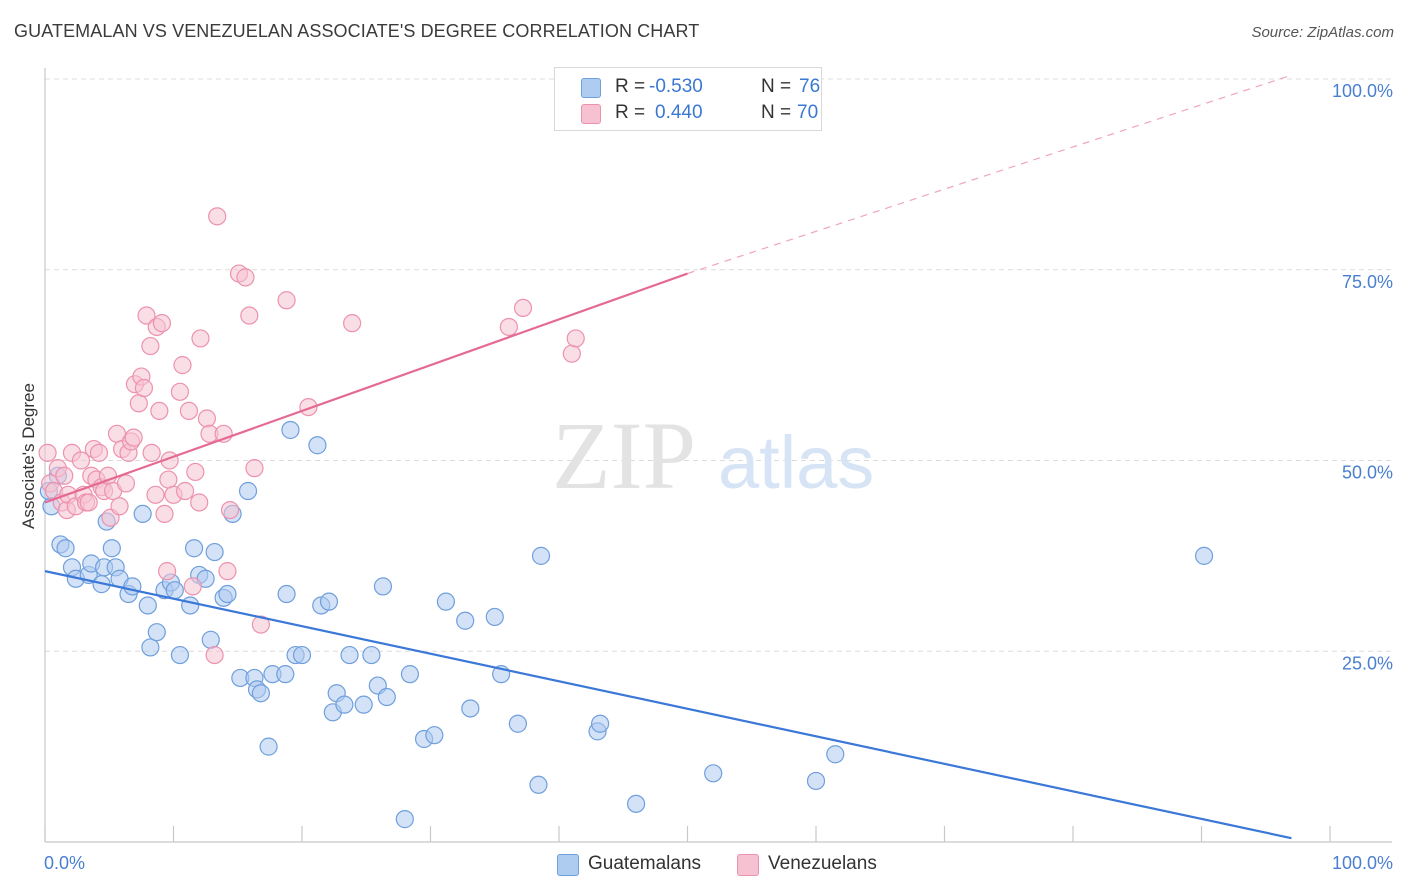 Image resolution: width=1406 pixels, height=892 pixels. What do you see at coordinates (679, 112) in the screenshot?
I see `legend-r-value: 0.440` at bounding box center [679, 112].